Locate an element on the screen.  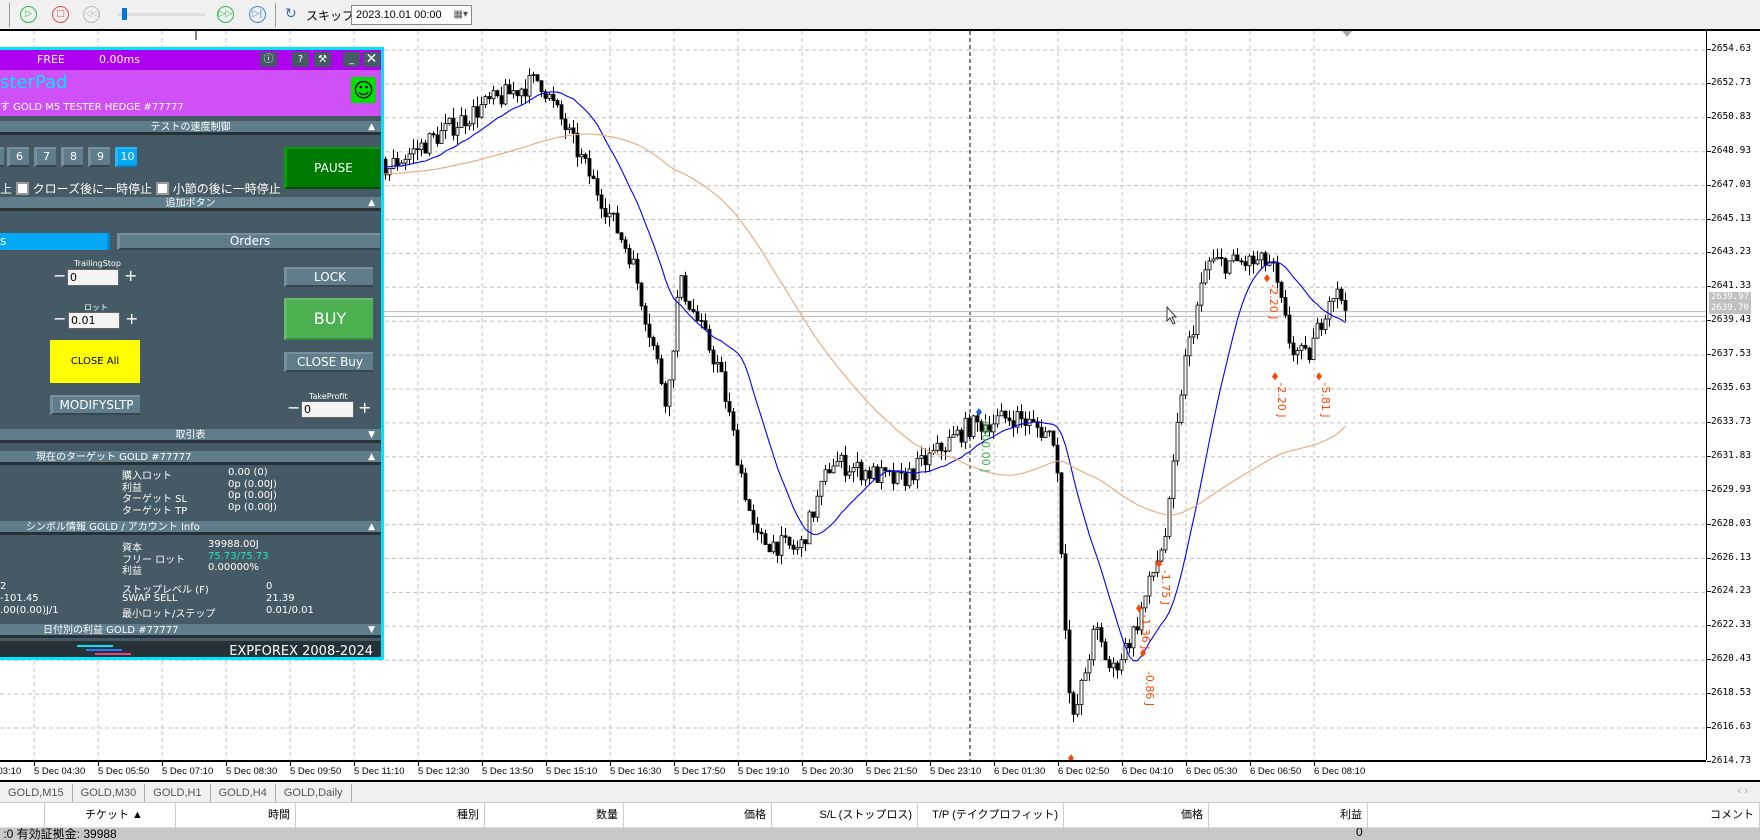
tab-positions: s is located at coordinates (55, 241).